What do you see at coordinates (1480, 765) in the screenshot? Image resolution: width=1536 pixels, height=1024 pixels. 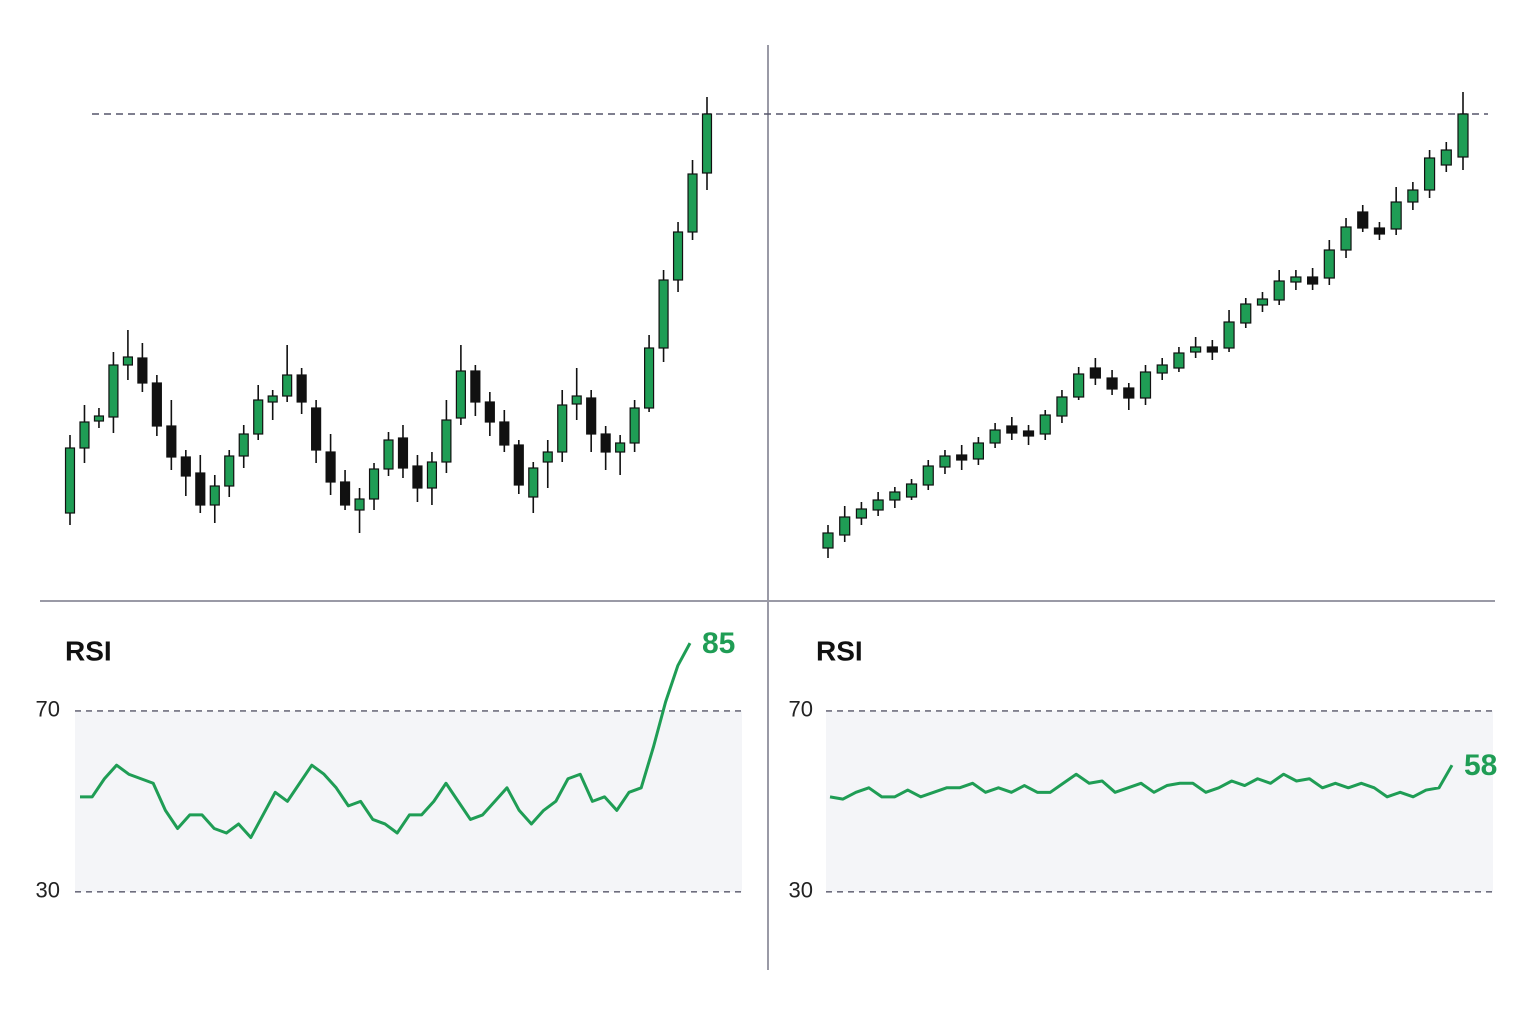 I see `last-value-label: 58` at bounding box center [1480, 765].